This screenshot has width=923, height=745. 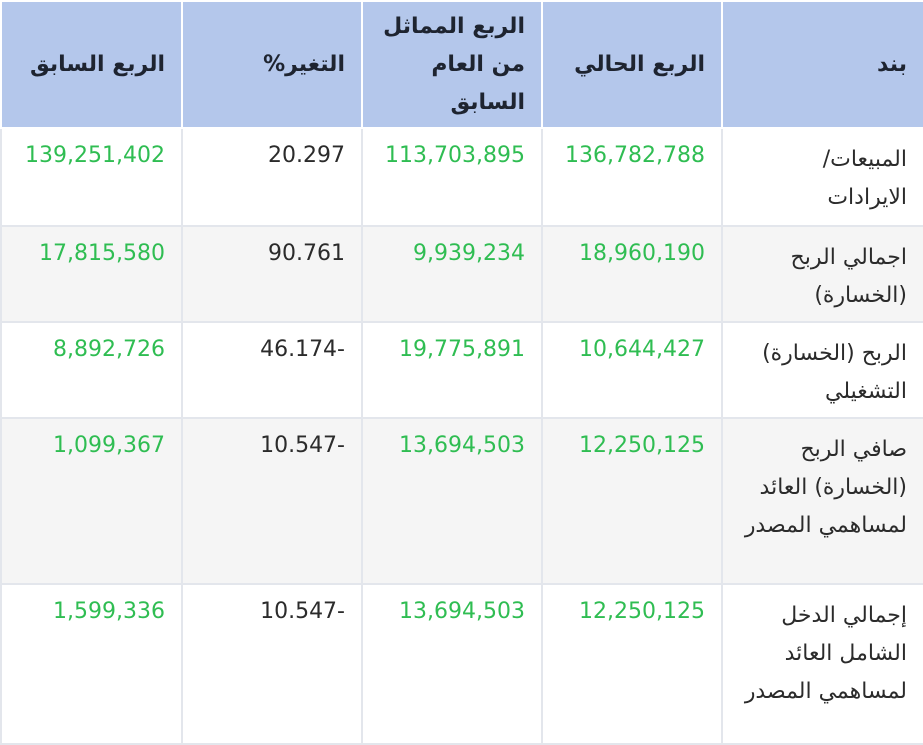 I want to click on cell-previous-quarter: 17,815,580, so click(x=91, y=274).